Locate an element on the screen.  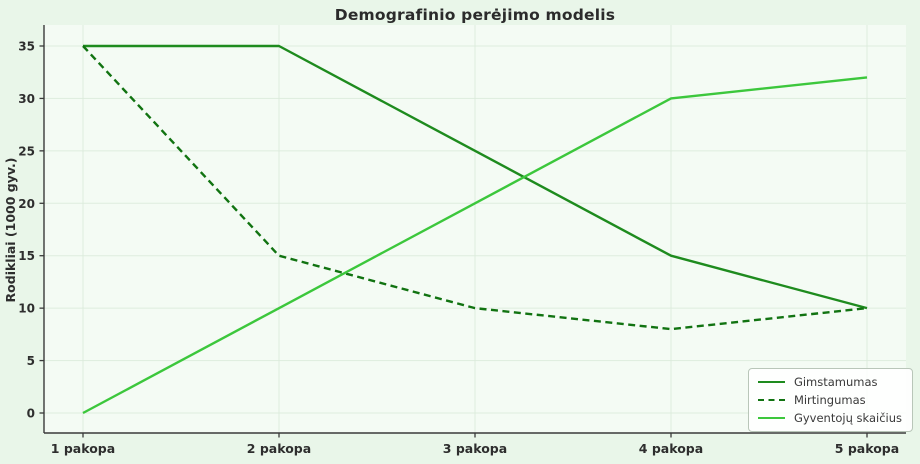
y-tick-label: 35 is located at coordinates (26, 47).